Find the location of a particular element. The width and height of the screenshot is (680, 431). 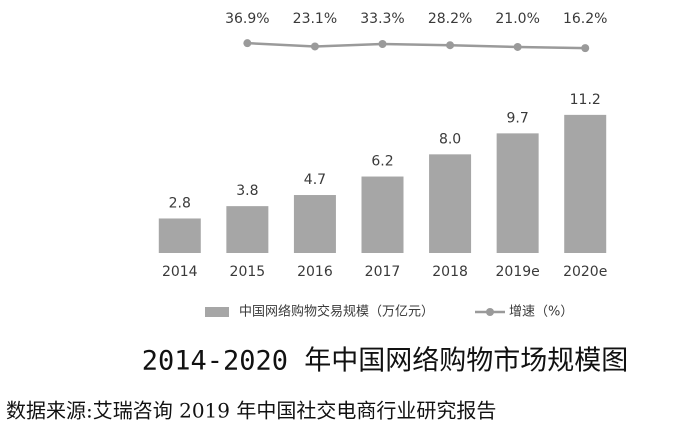

data-label: 36.9% is located at coordinates (247, 19).